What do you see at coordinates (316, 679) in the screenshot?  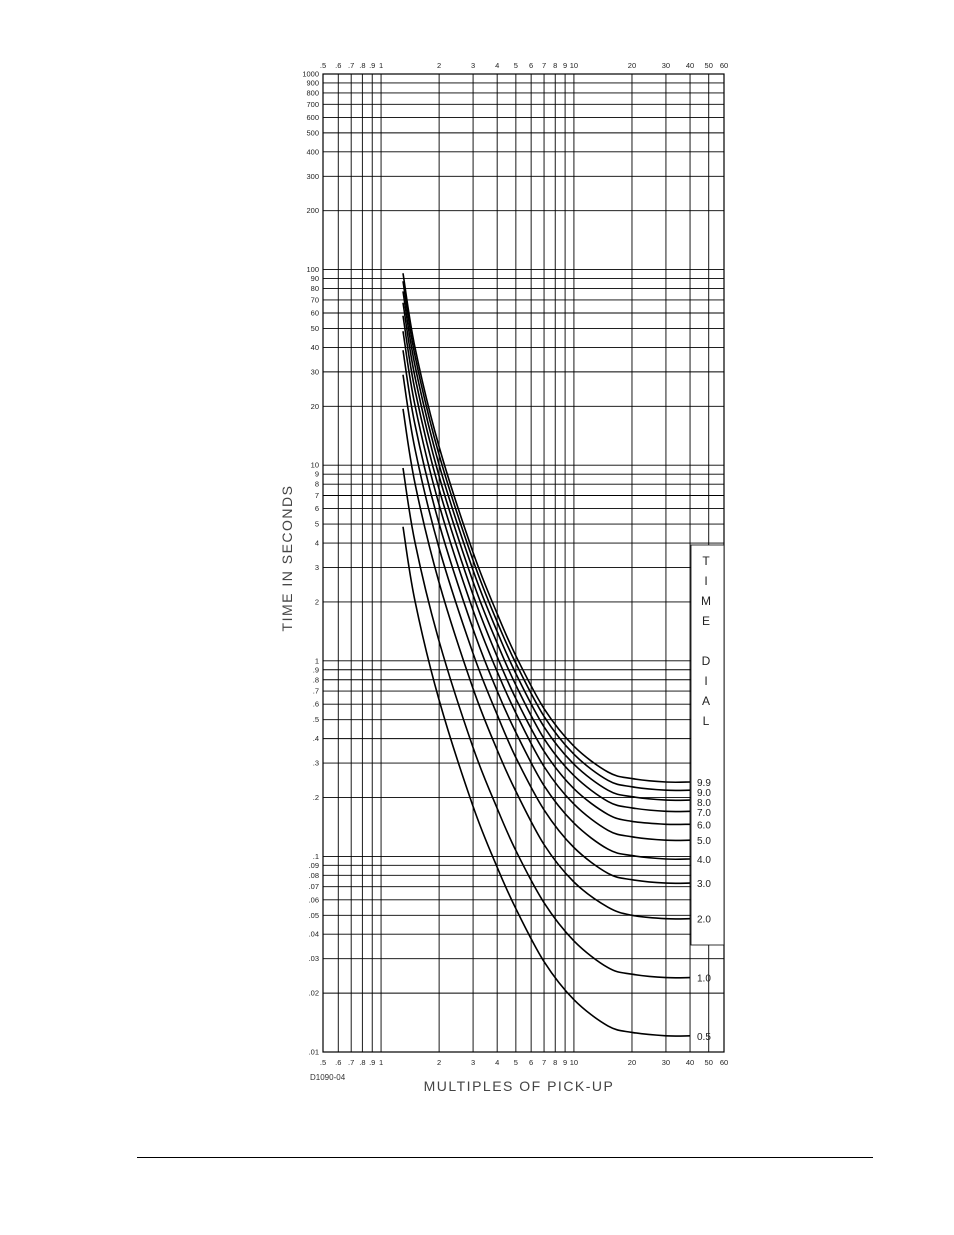 I see `y-tick-label: .8` at bounding box center [316, 679].